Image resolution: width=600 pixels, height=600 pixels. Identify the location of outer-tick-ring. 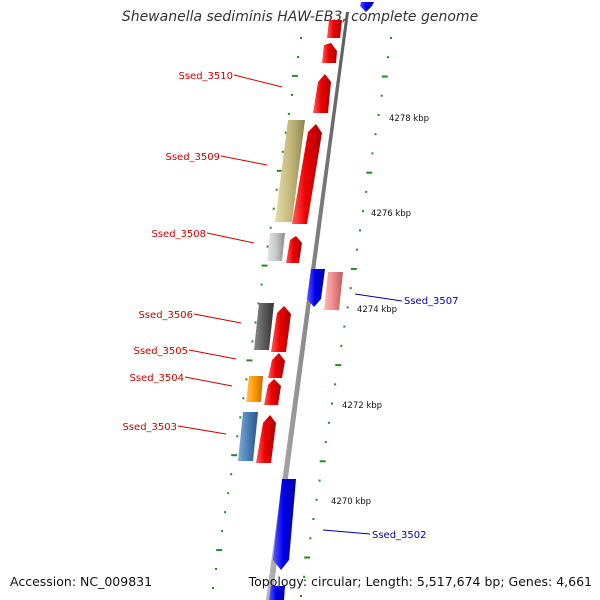
(346, 317).